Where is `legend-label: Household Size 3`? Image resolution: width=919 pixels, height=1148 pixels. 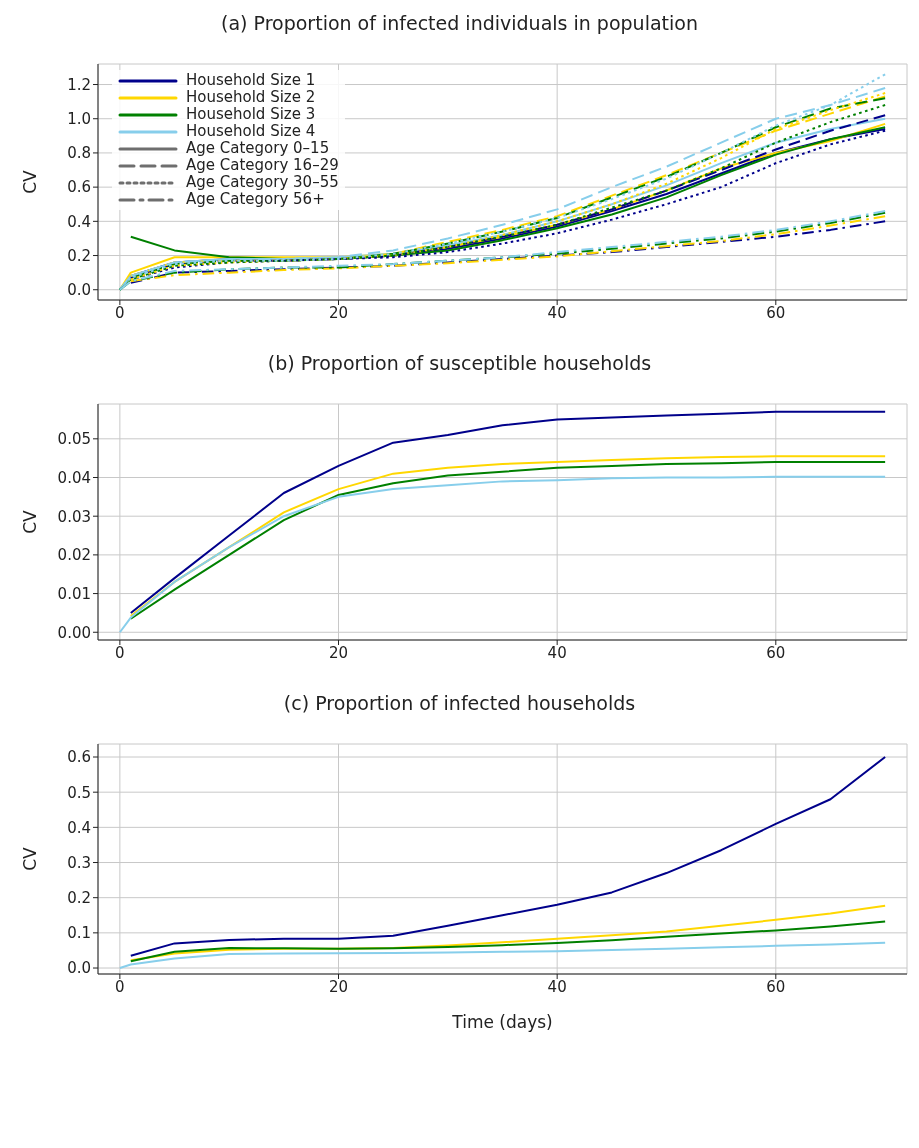
legend-label: Household Size 3 is located at coordinates (251, 114).